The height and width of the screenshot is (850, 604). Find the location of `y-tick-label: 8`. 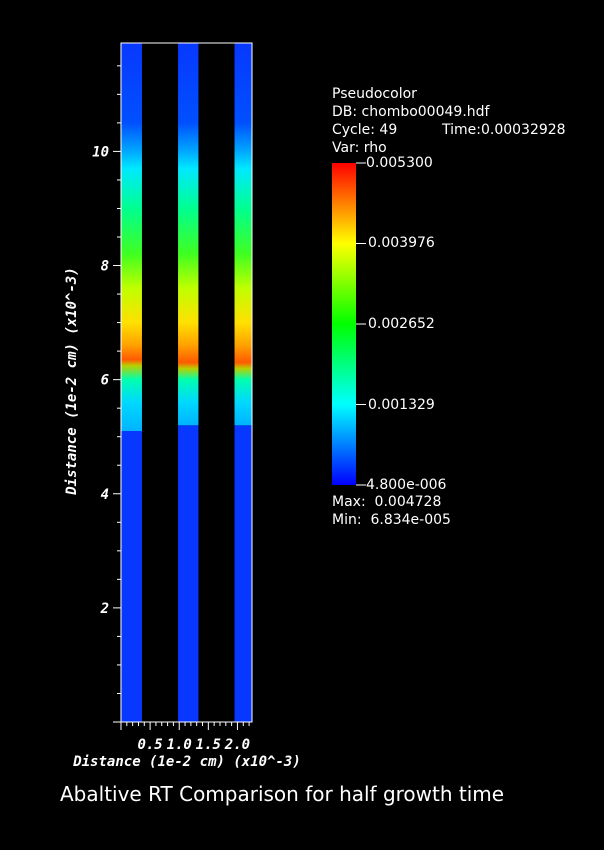

y-tick-label: 8 is located at coordinates (105, 267).